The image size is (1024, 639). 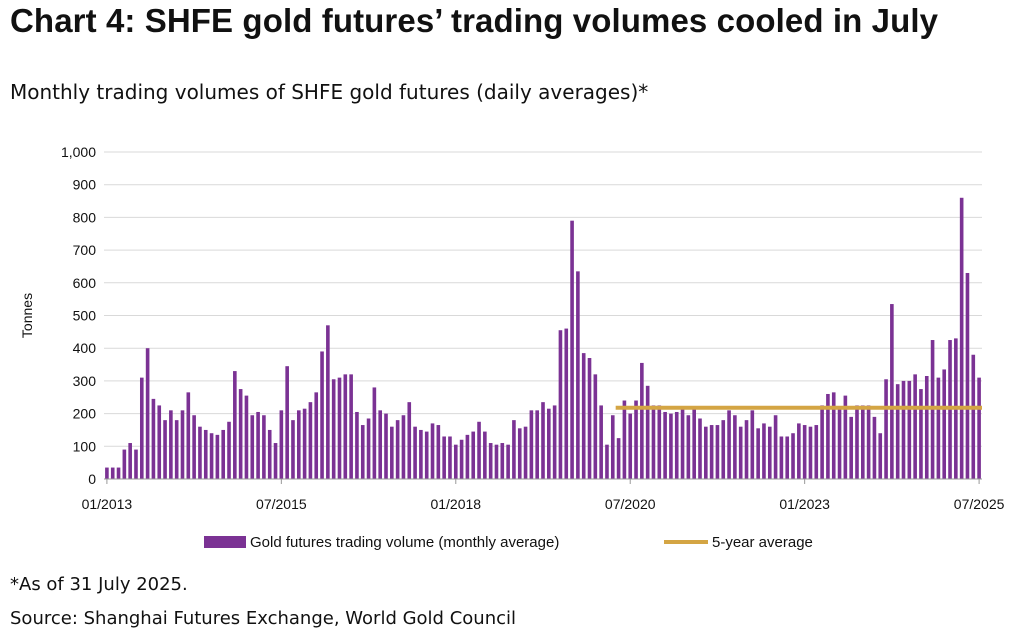 I want to click on y-tick-label: 700, so click(x=85, y=250).